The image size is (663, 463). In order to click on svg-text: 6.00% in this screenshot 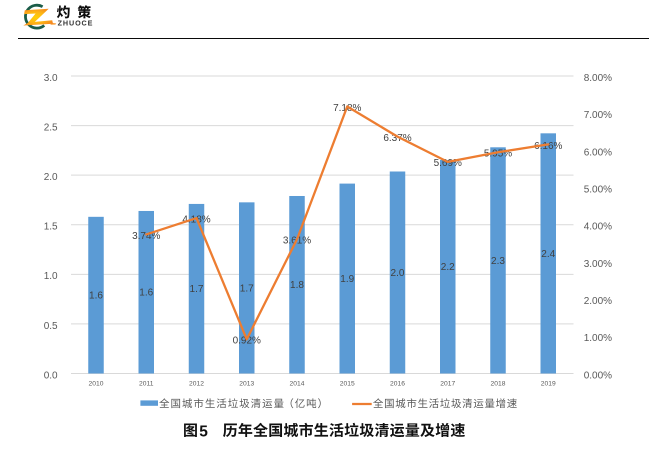, I will do `click(598, 152)`.